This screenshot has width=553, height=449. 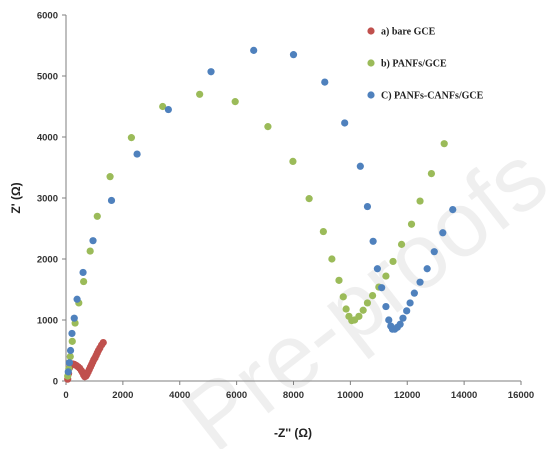 I want to click on x-axis-title: -Z'' (Ω), so click(x=293, y=433).